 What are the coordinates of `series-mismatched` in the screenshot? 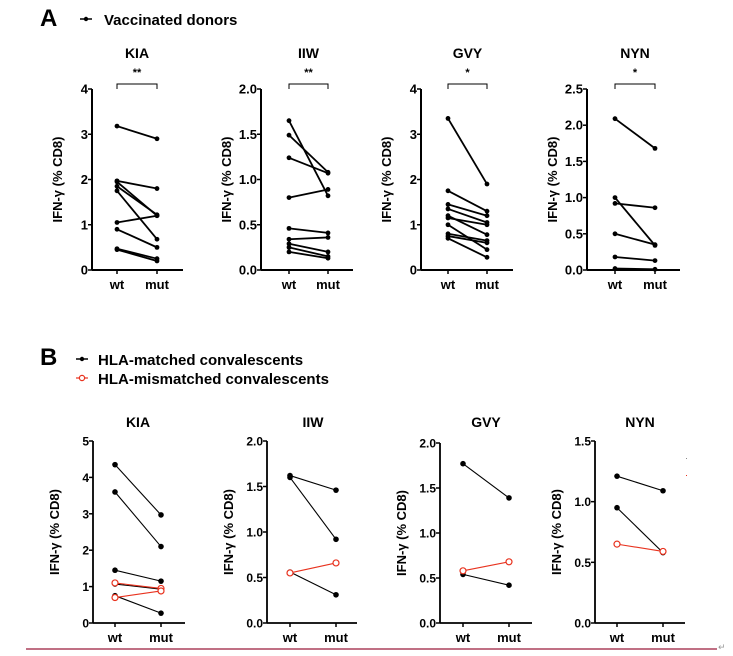 It's located at (486, 566).